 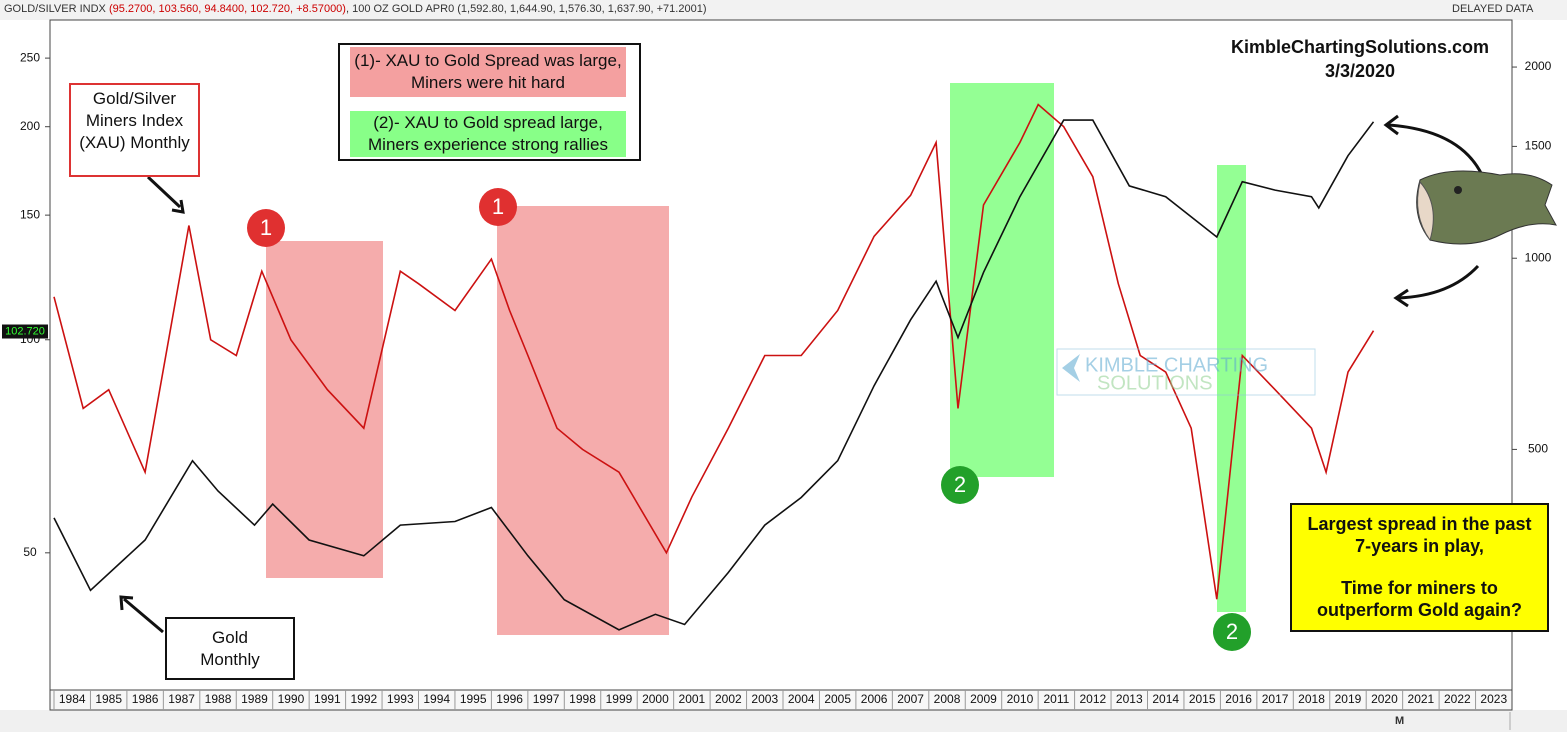 What do you see at coordinates (1458, 190) in the screenshot?
I see `fish-eye` at bounding box center [1458, 190].